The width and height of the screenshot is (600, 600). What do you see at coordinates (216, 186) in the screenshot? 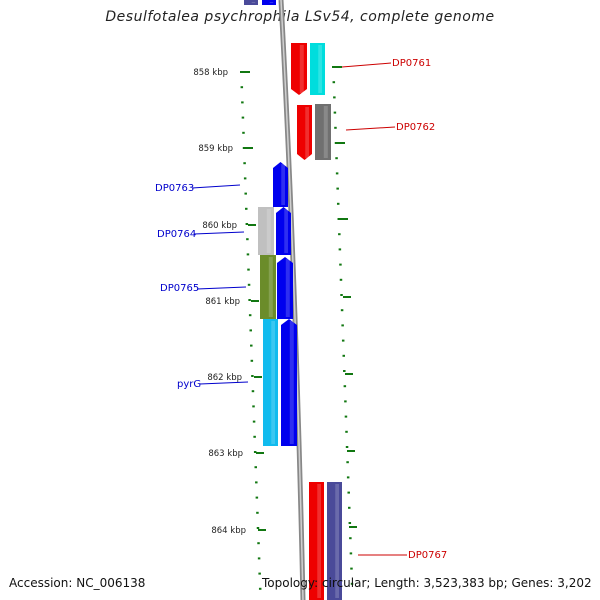
I see `label-leader-DP0763` at bounding box center [216, 186].